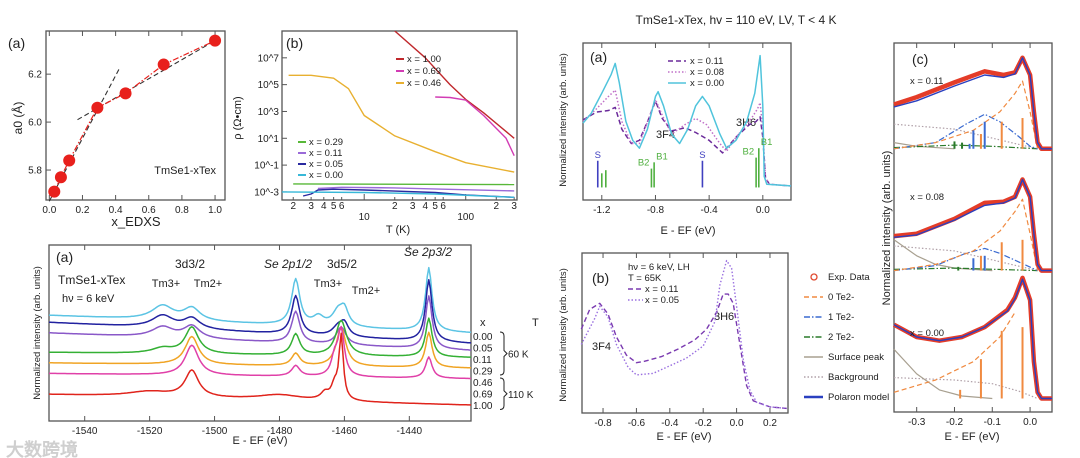 The width and height of the screenshot is (1080, 458). Describe the element at coordinates (602, 210) in the screenshot. I see `x-tick-label: -1.2` at that location.